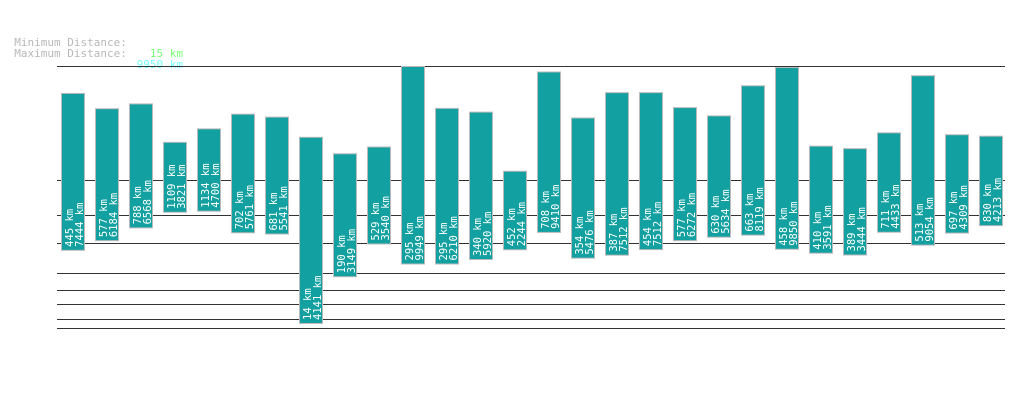 This screenshot has width=1019, height=402. Describe the element at coordinates (376, 222) in the screenshot. I see `min-label: 529 km` at that location.